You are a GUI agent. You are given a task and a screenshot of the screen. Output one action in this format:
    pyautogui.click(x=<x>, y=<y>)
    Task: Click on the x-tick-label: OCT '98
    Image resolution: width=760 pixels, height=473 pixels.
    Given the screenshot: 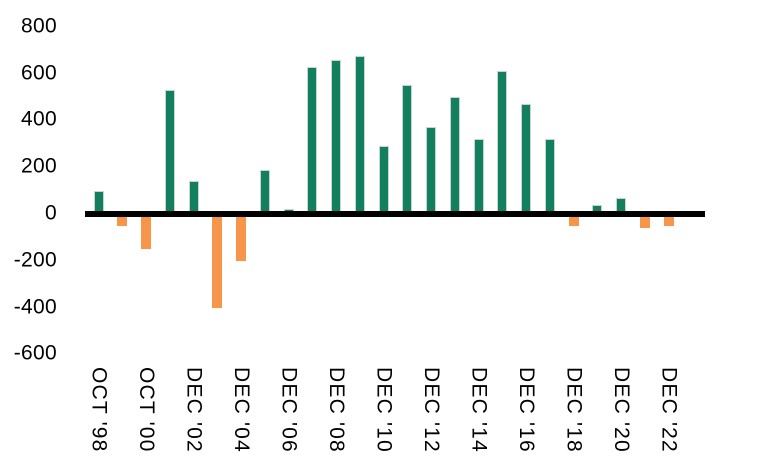 What is the action you would take?
    pyautogui.click(x=99, y=410)
    